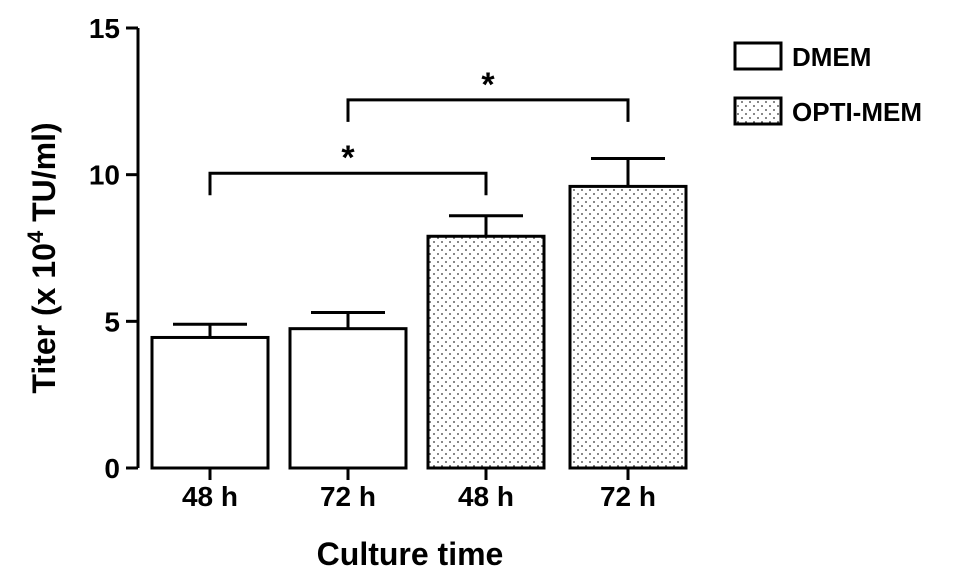 The height and width of the screenshot is (581, 969). Describe the element at coordinates (35, 236) in the screenshot. I see `y-axis-title-sup: 4` at that location.